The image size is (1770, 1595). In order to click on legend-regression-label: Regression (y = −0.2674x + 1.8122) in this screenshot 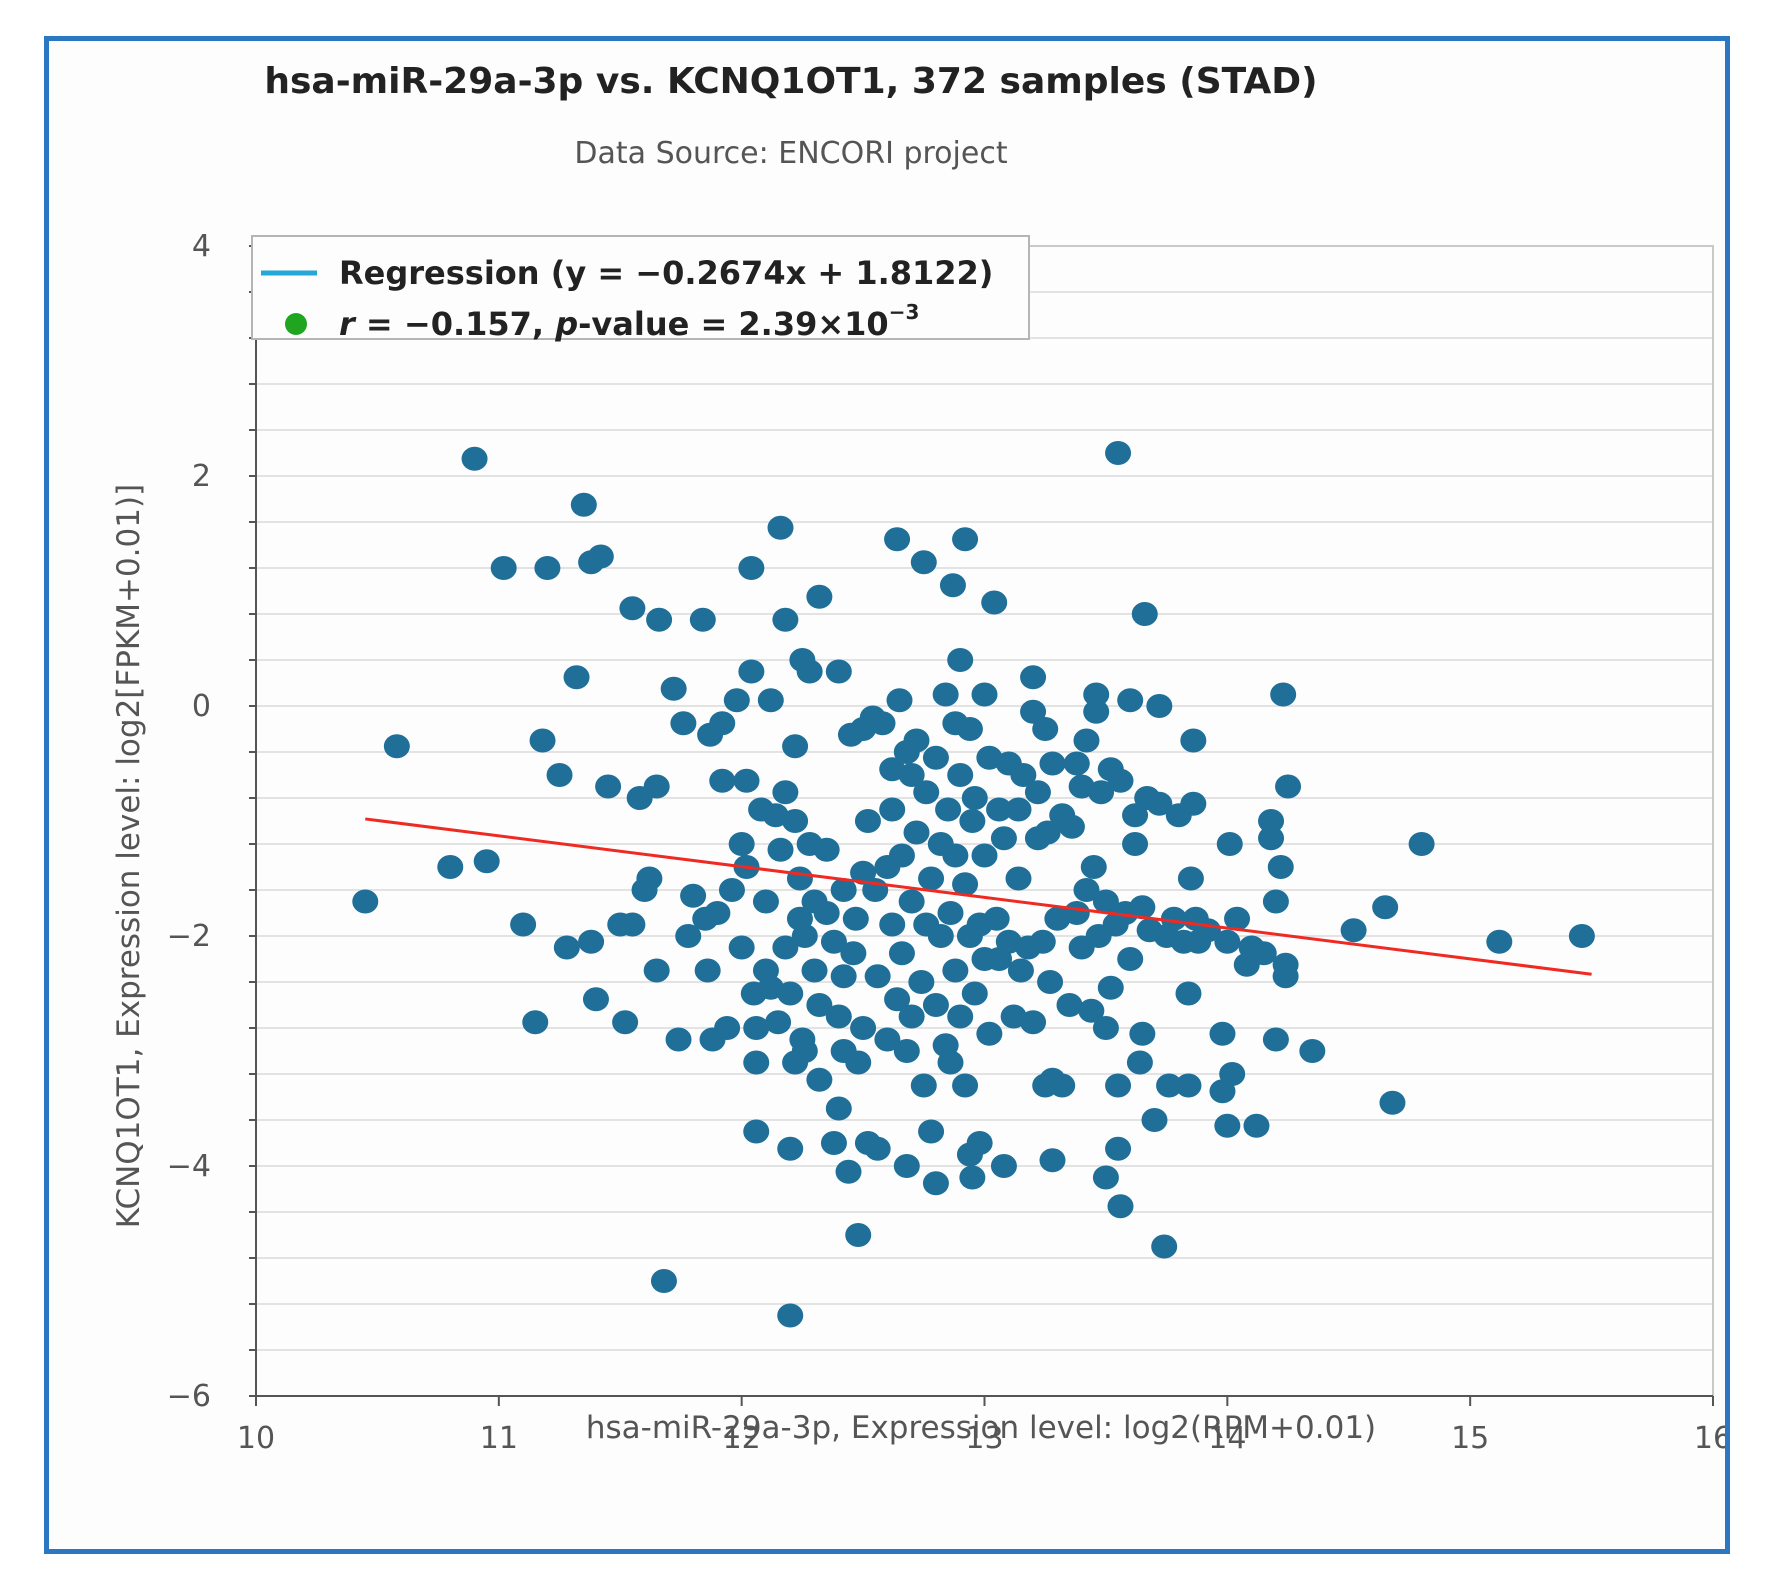, I will do `click(666, 273)`.